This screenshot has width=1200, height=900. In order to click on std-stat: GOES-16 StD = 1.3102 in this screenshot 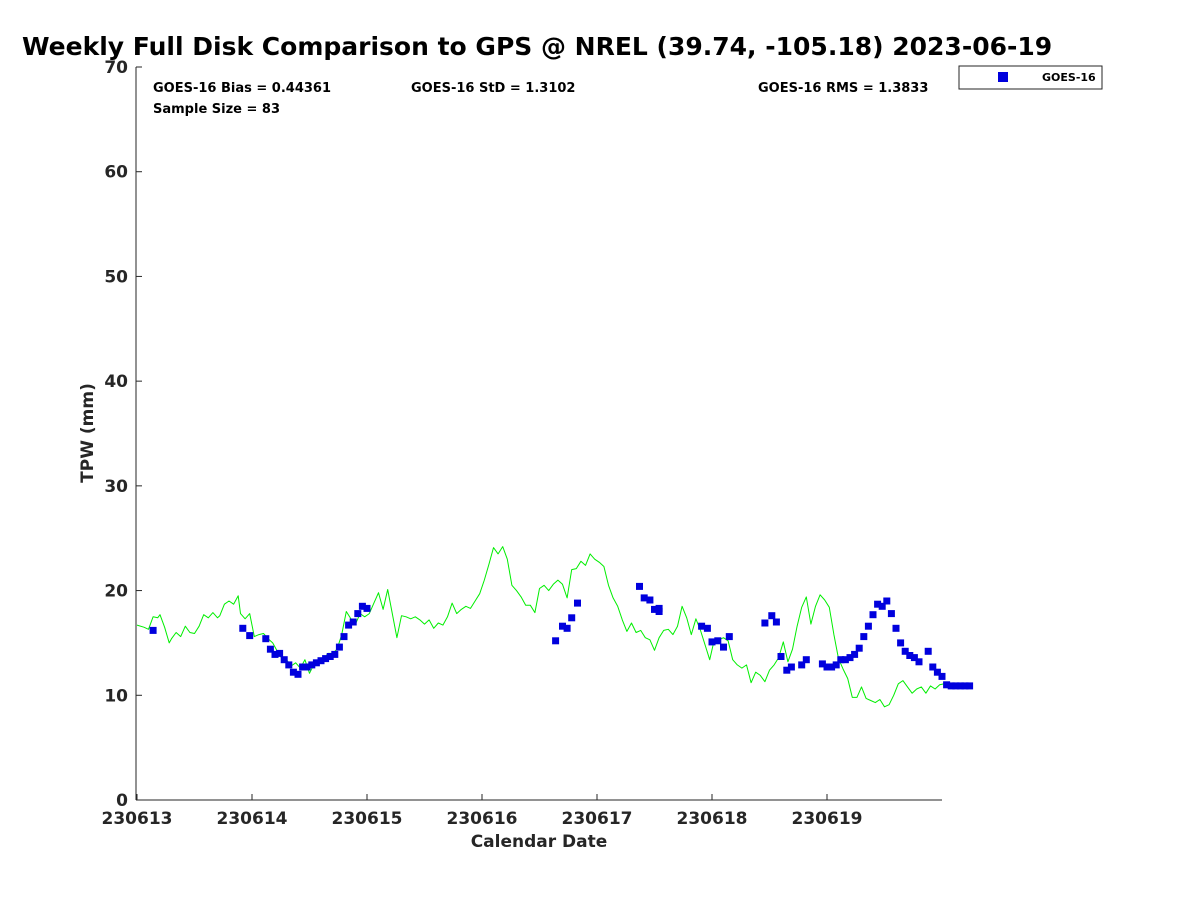, I will do `click(493, 88)`.